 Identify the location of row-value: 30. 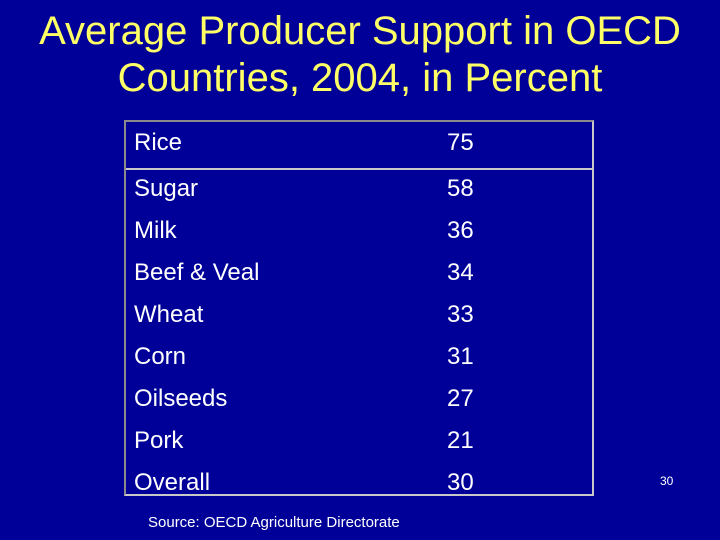
(460, 482).